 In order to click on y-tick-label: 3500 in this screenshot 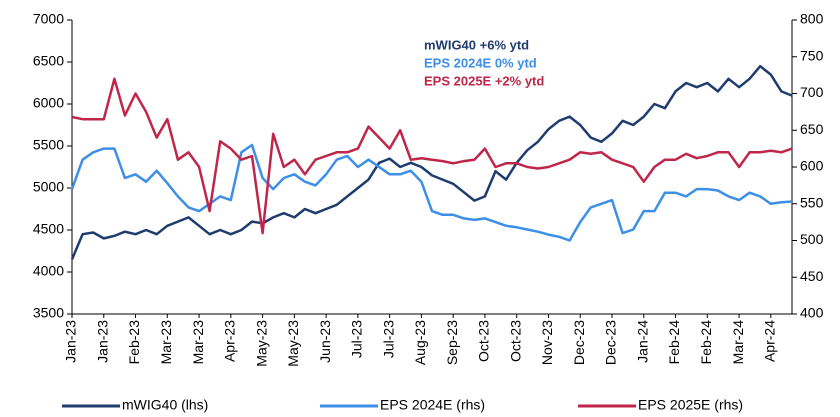, I will do `click(48, 313)`.